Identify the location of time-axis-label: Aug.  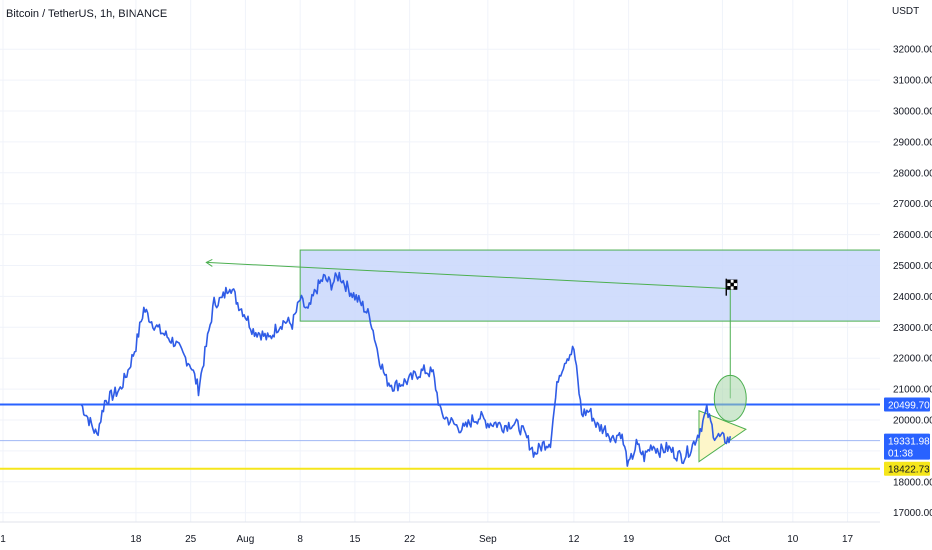
(246, 539).